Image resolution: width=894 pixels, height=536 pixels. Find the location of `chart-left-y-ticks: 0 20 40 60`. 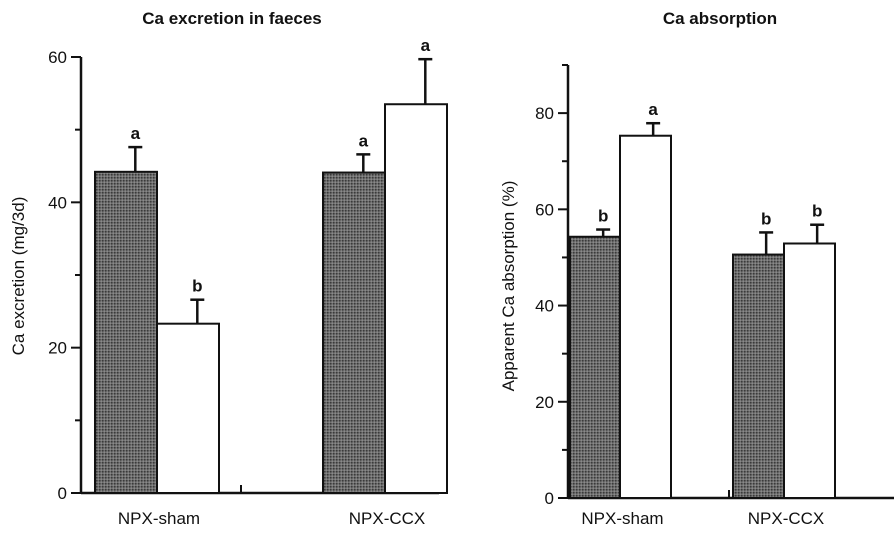

chart-left-y-ticks: 0 20 40 60 is located at coordinates (64, 275).